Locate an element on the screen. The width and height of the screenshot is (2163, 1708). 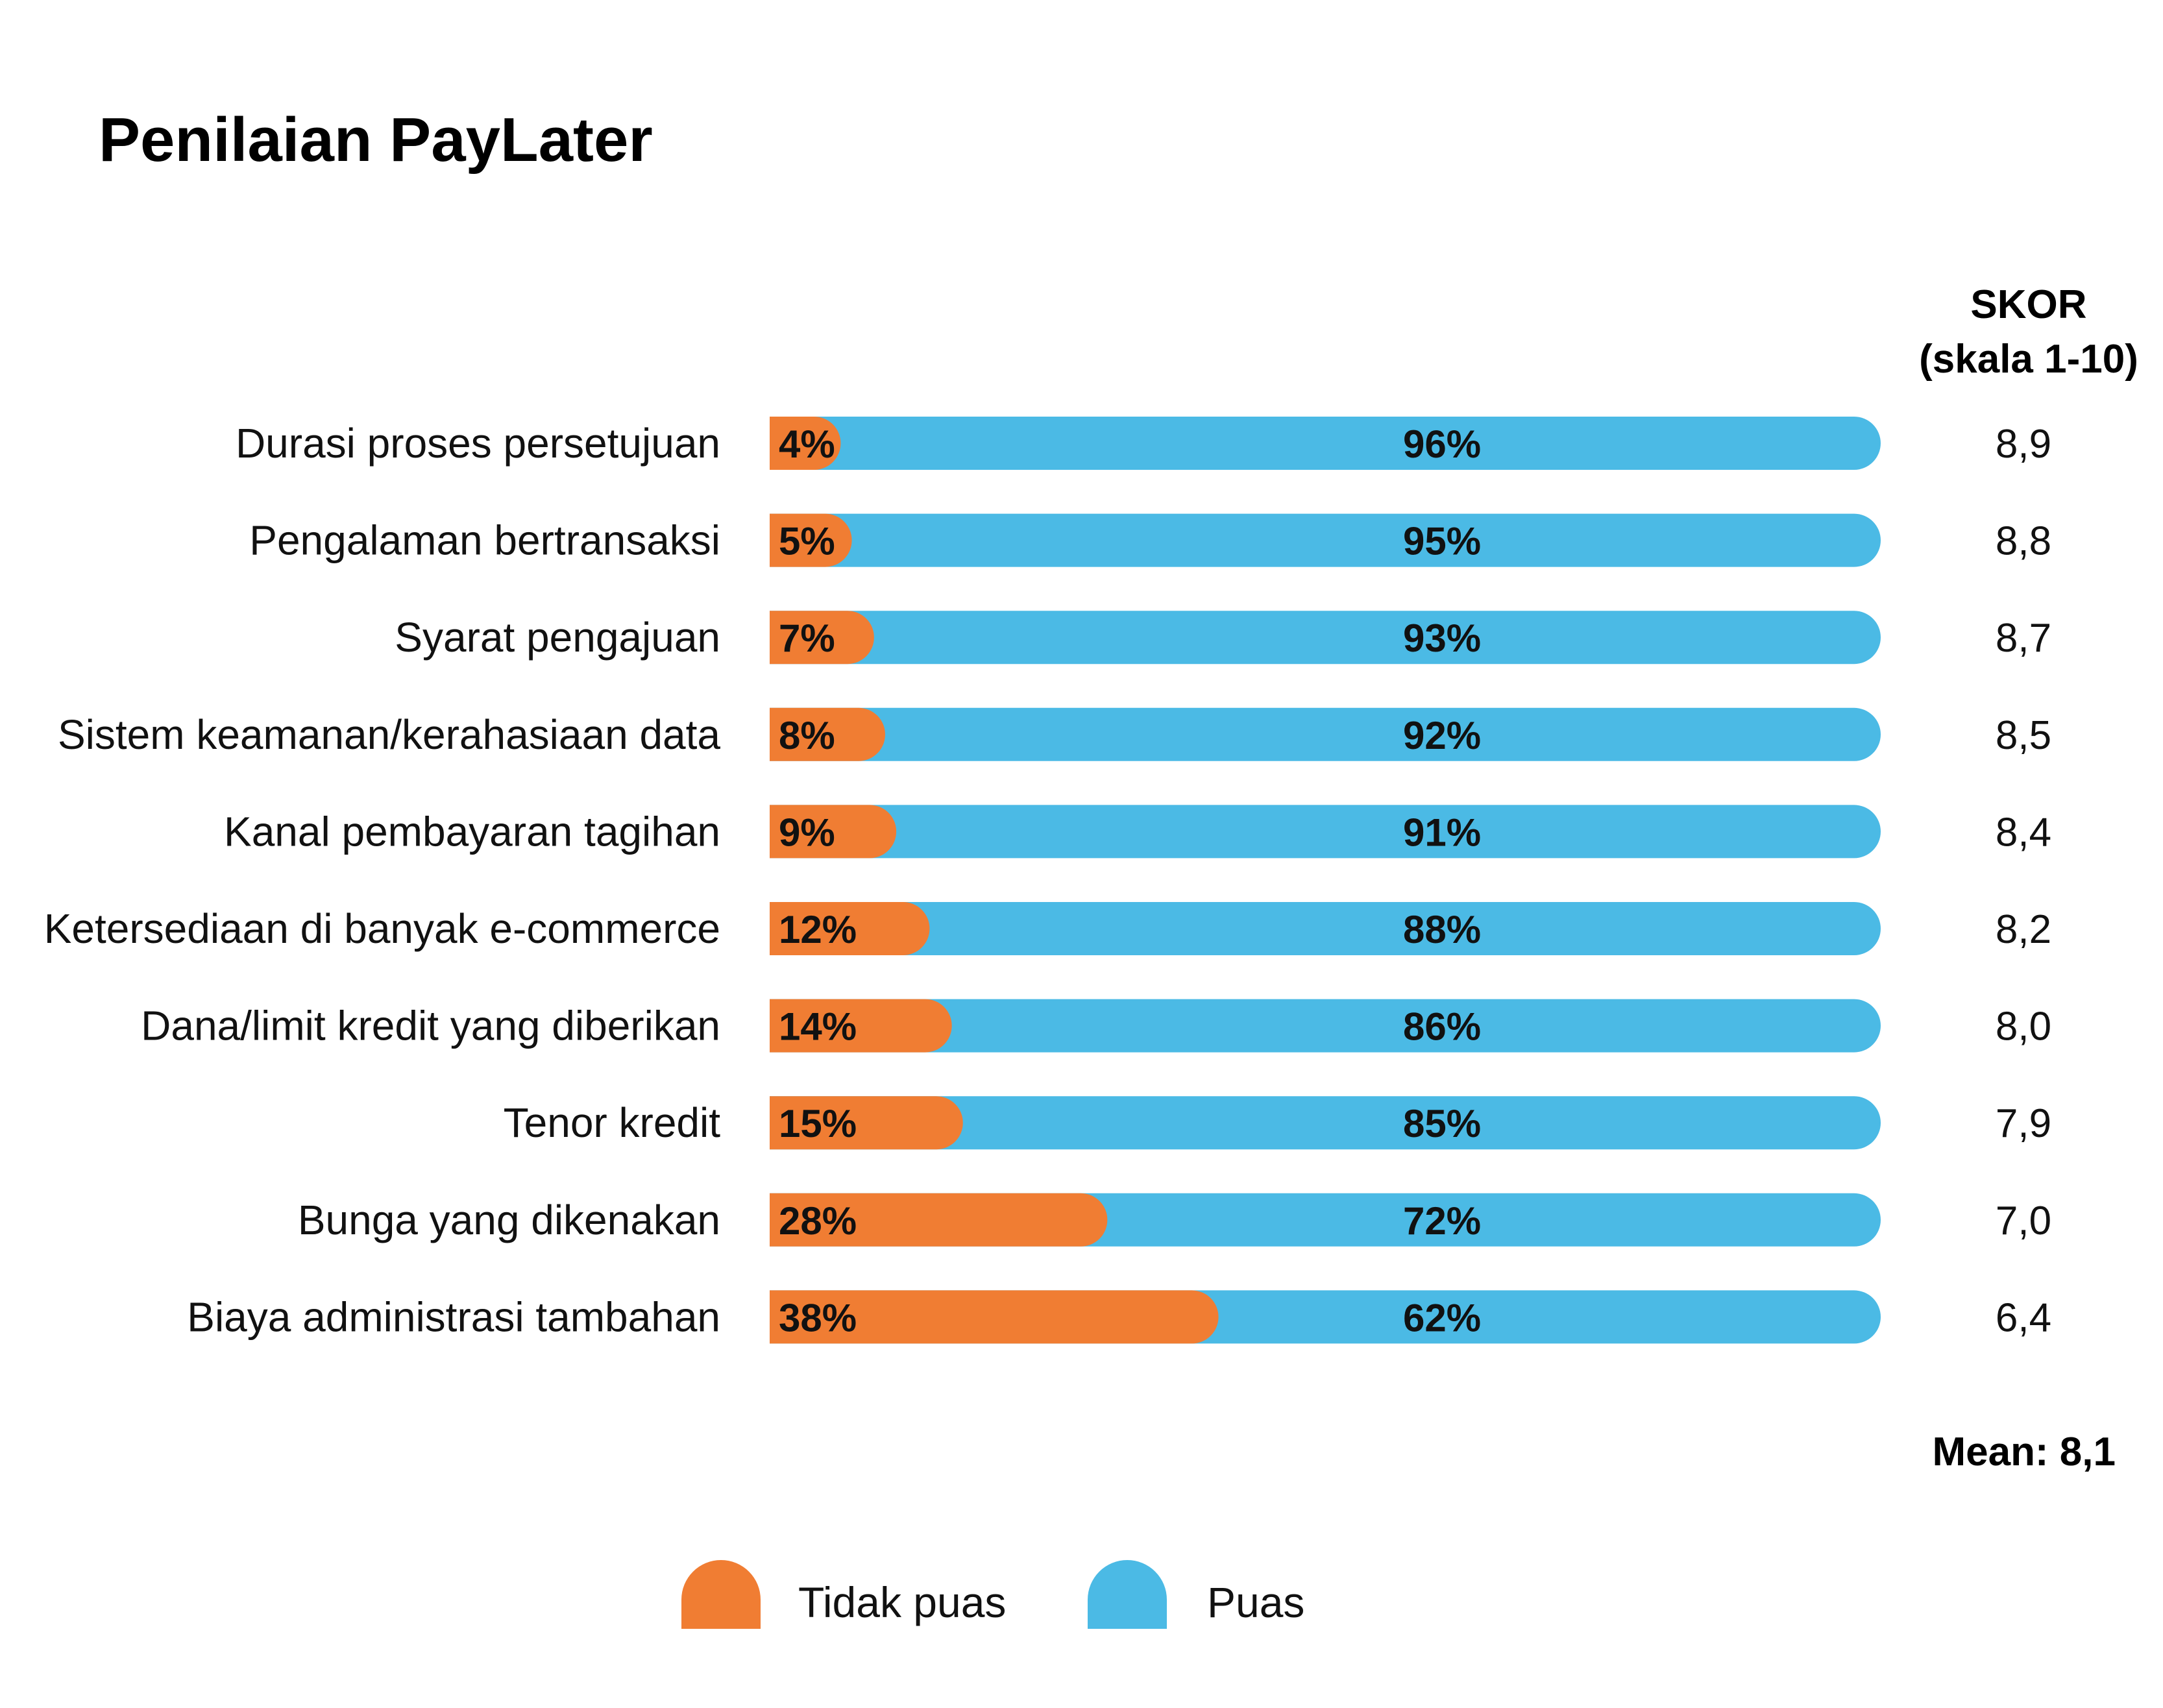
value-label-puas: 88% is located at coordinates (1442, 929).